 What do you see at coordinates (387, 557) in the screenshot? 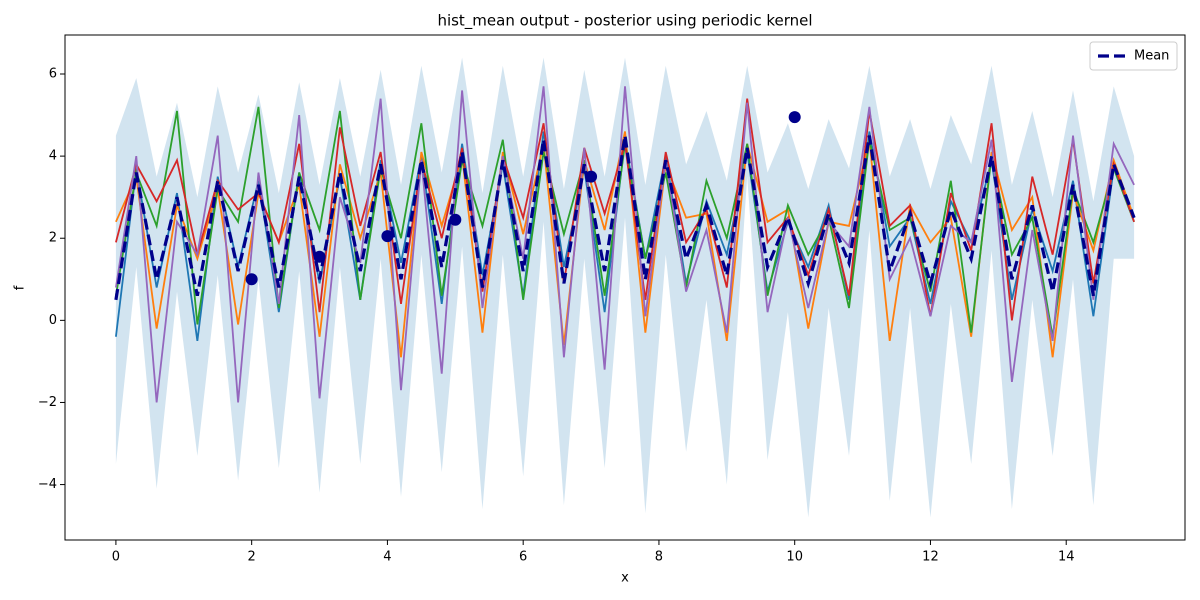
I see `x-tick-label: 4` at bounding box center [387, 557].